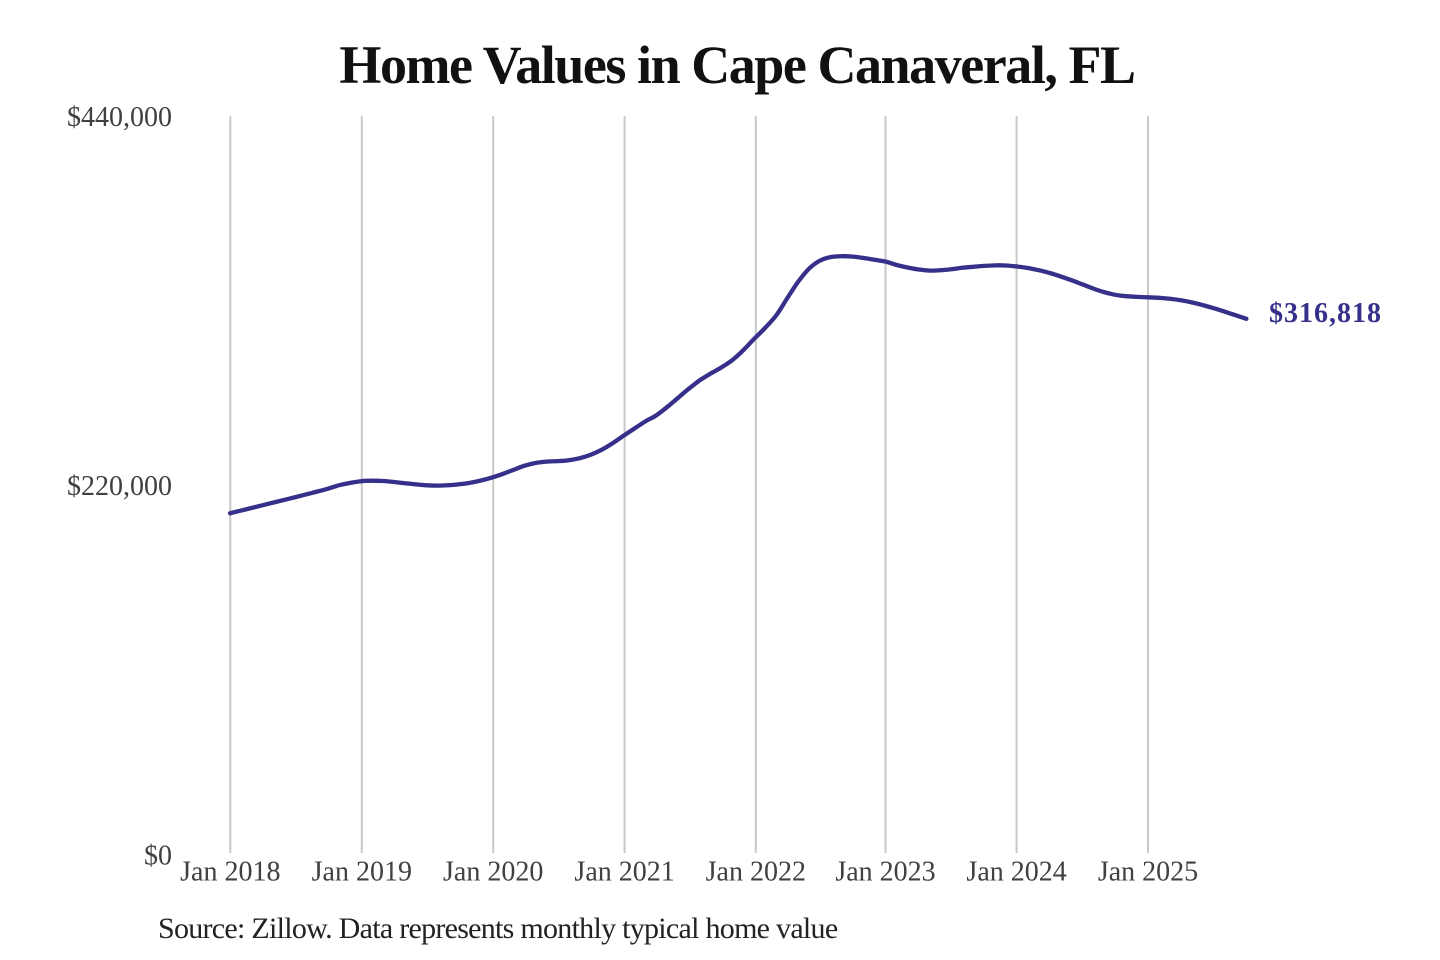 The height and width of the screenshot is (960, 1440). Describe the element at coordinates (1016, 872) in the screenshot. I see `svg-text: Jan 2024` at that location.